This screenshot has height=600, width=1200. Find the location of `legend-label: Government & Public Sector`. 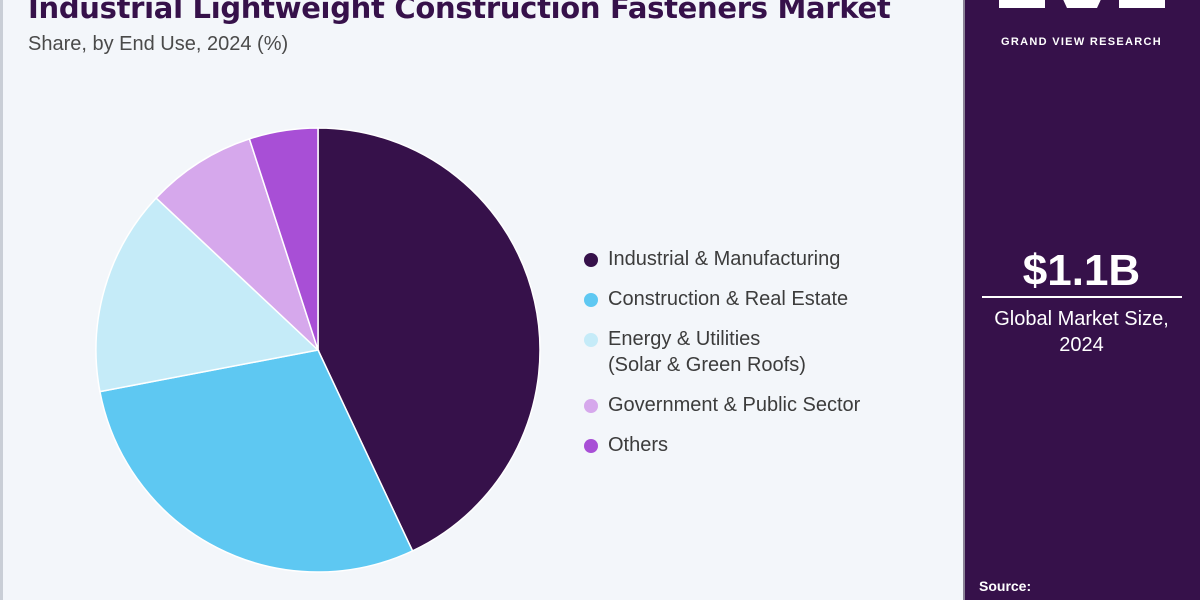

legend-label: Government & Public Sector is located at coordinates (734, 405).